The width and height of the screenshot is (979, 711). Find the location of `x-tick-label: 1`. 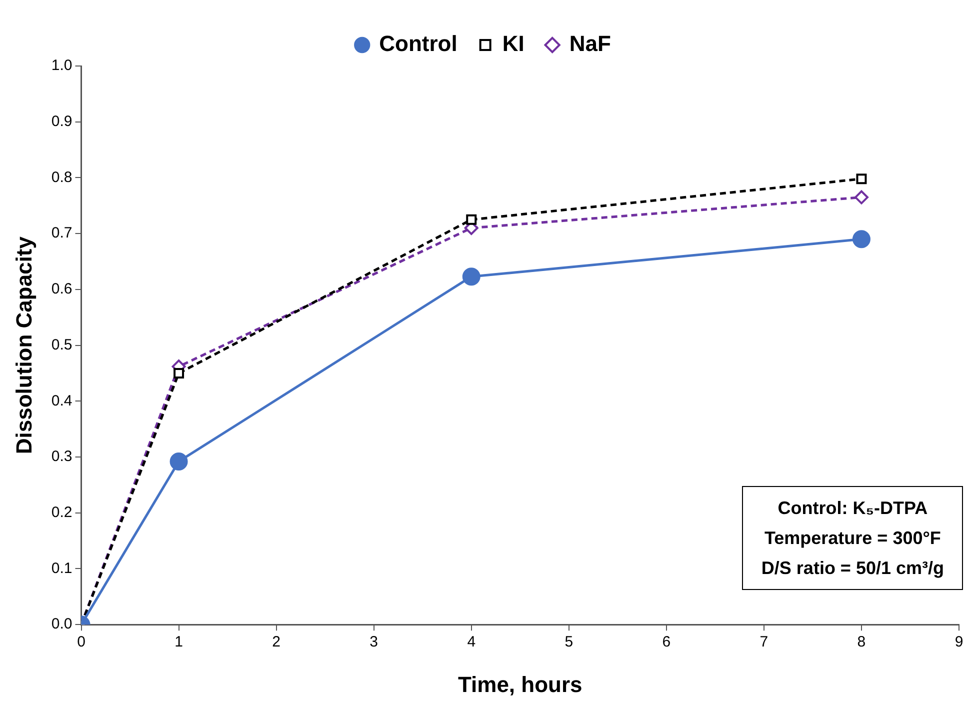

x-tick-label: 1 is located at coordinates (178, 642).